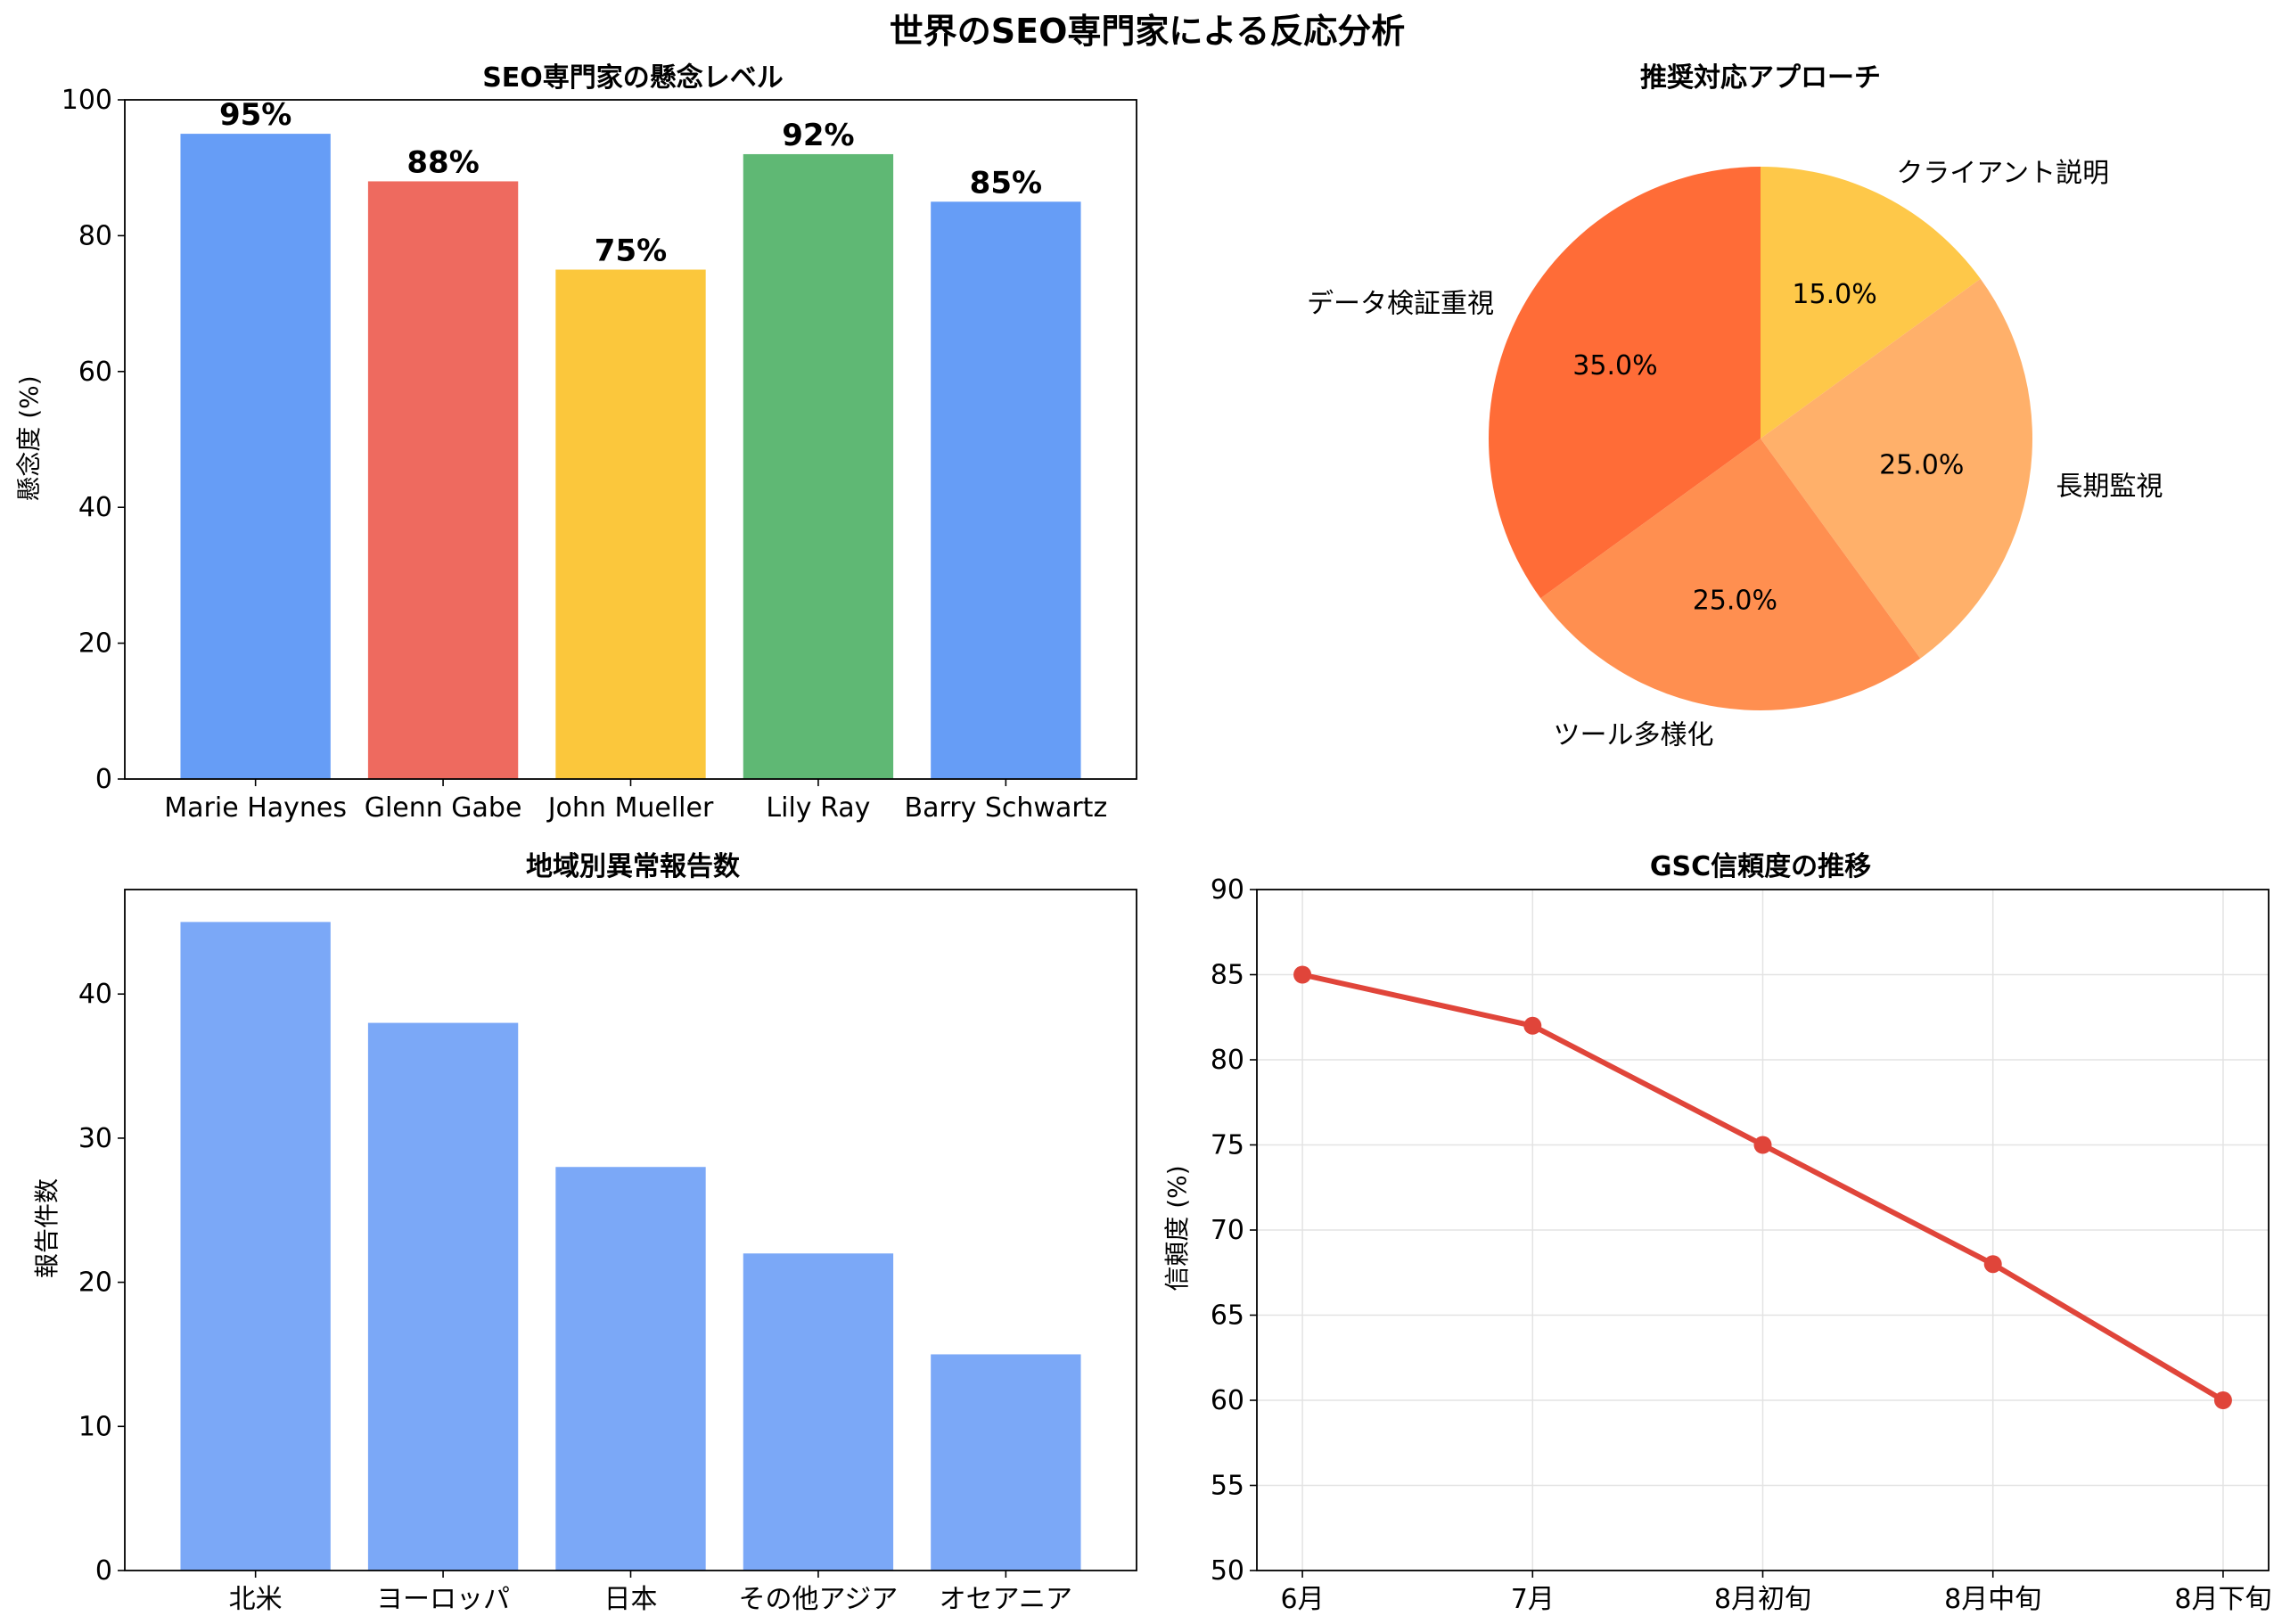  What do you see at coordinates (95, 1426) in the screenshot?
I see `y-tick-label: 10` at bounding box center [95, 1426].